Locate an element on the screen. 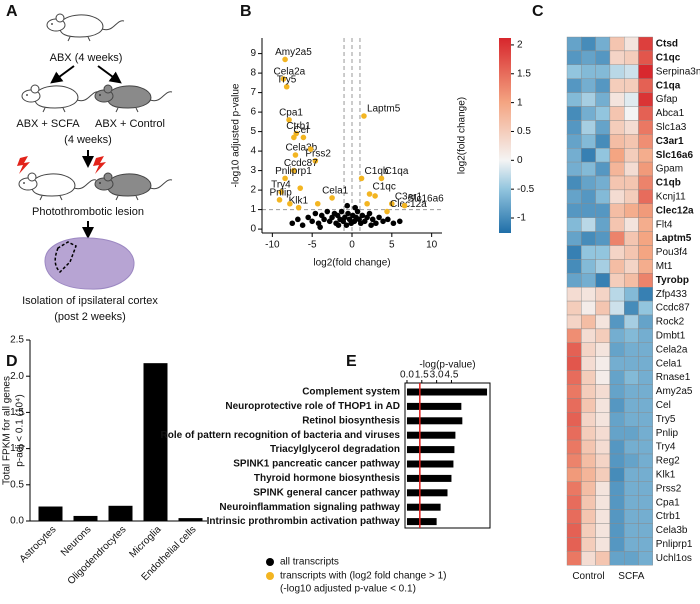 This screenshot has height=604, width=700. cortex-outline is located at coordinates (65, 257).